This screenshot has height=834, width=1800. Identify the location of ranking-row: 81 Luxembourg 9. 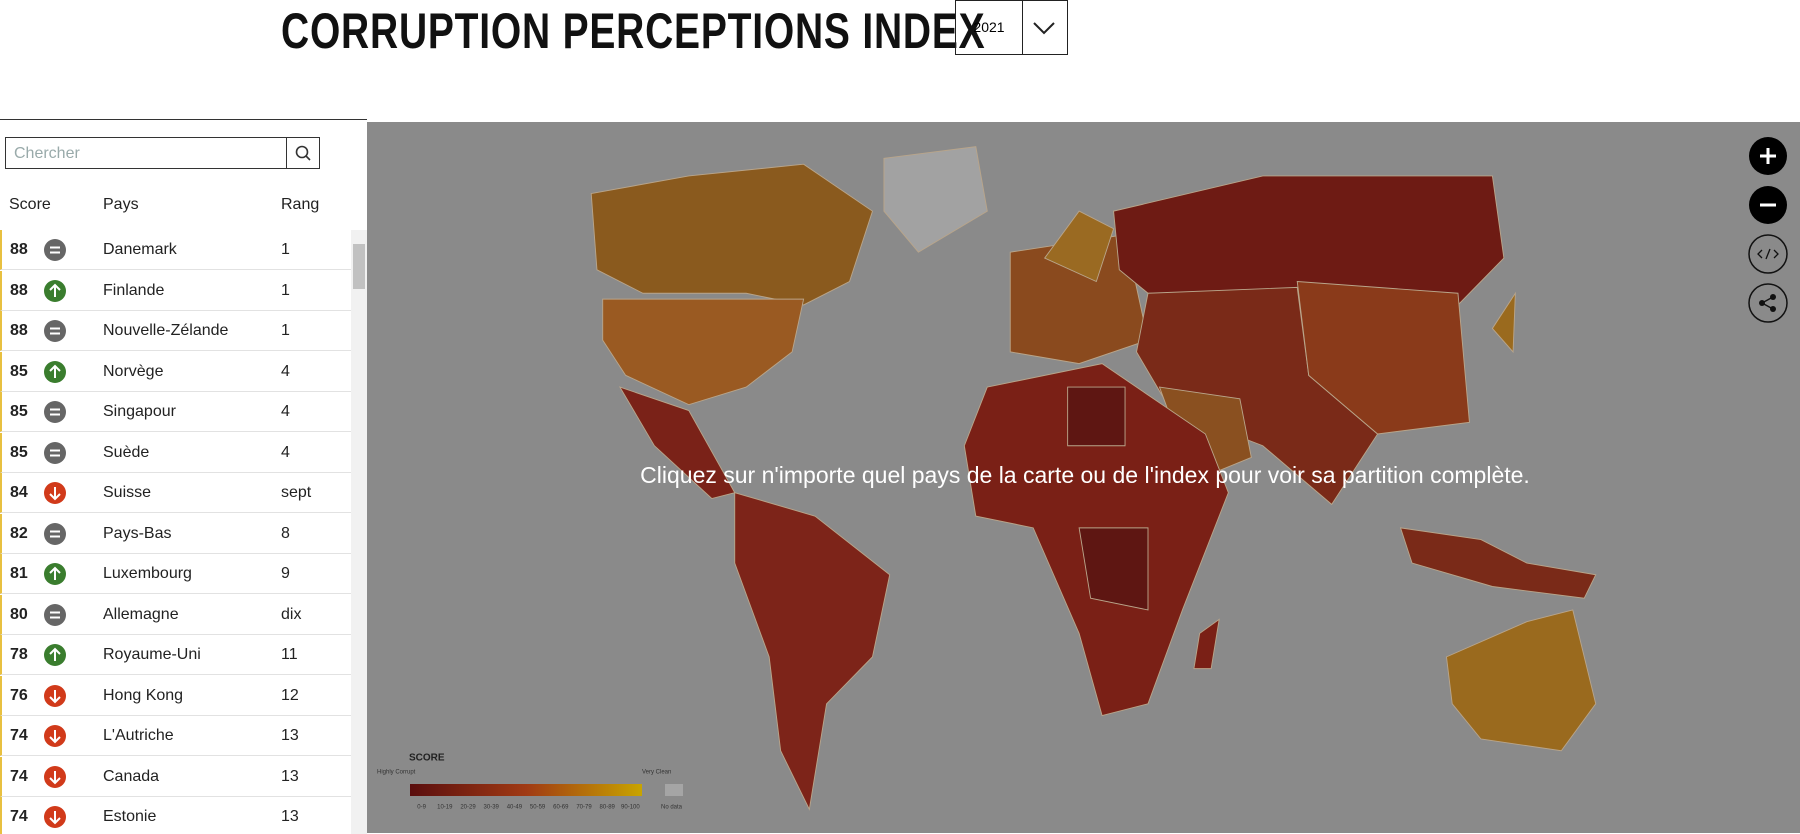
(175, 574).